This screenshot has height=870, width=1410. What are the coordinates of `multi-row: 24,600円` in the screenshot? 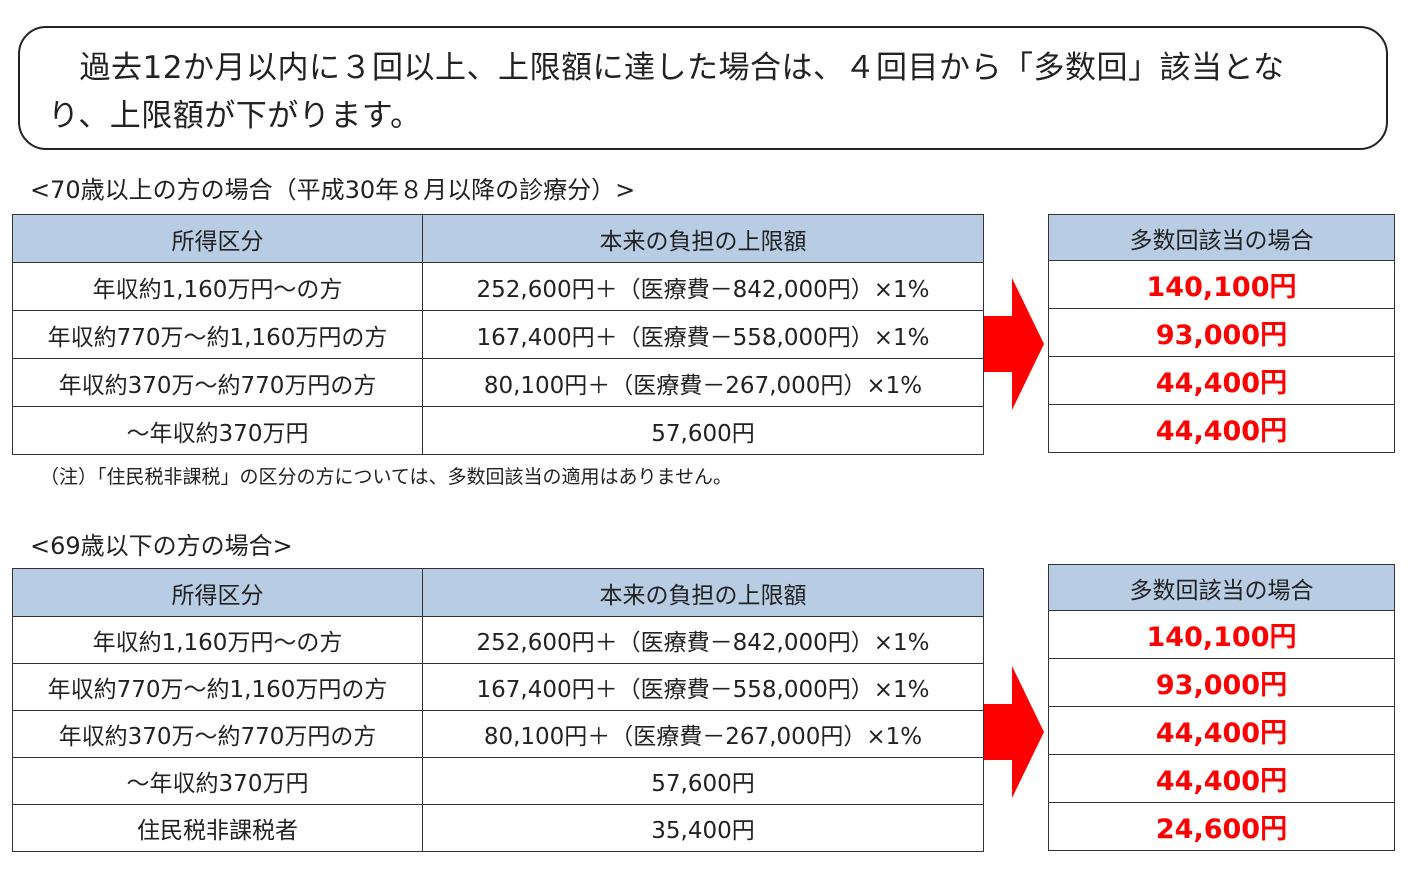 It's located at (1221, 826).